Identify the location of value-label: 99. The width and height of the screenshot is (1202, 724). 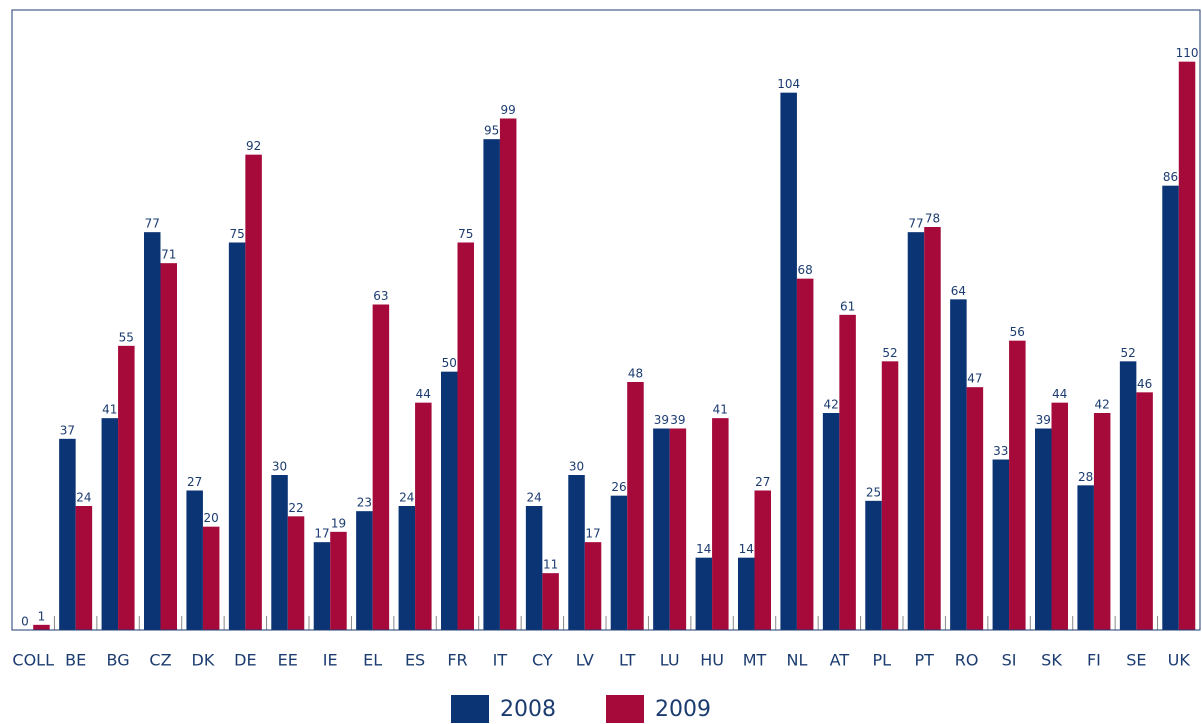
(508, 110).